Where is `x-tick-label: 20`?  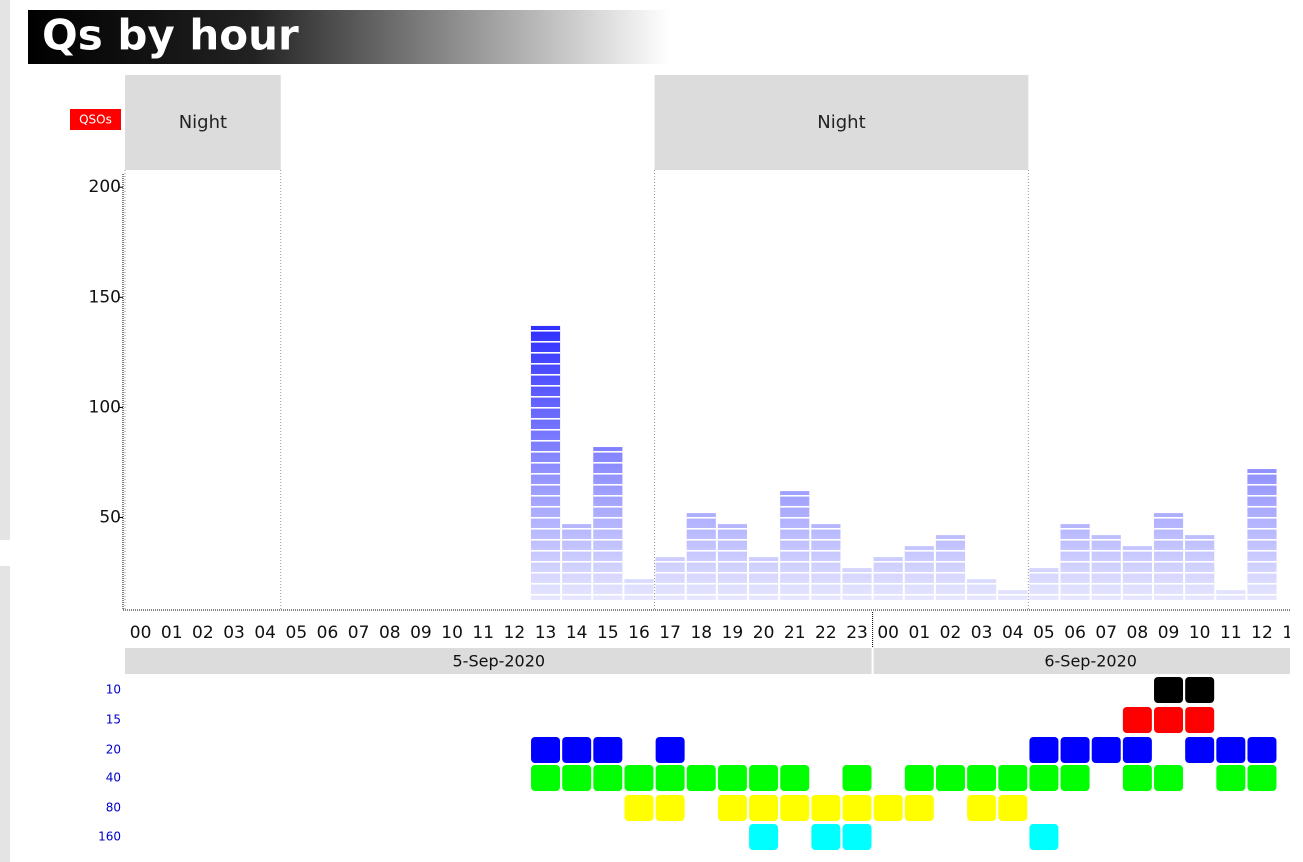 x-tick-label: 20 is located at coordinates (764, 633).